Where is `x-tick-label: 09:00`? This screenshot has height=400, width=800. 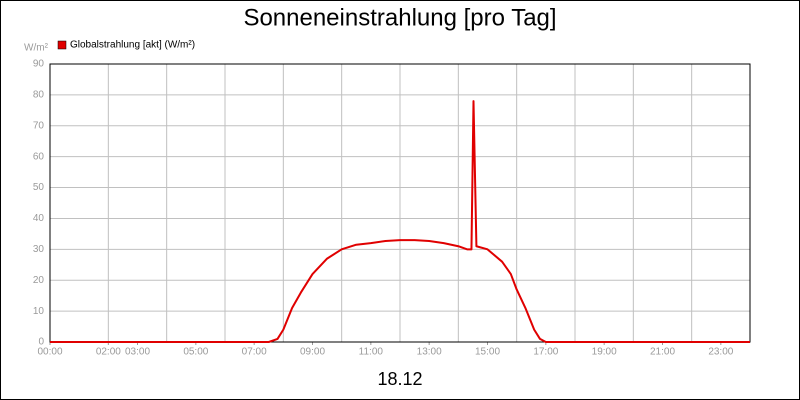 x-tick-label: 09:00 is located at coordinates (312, 352).